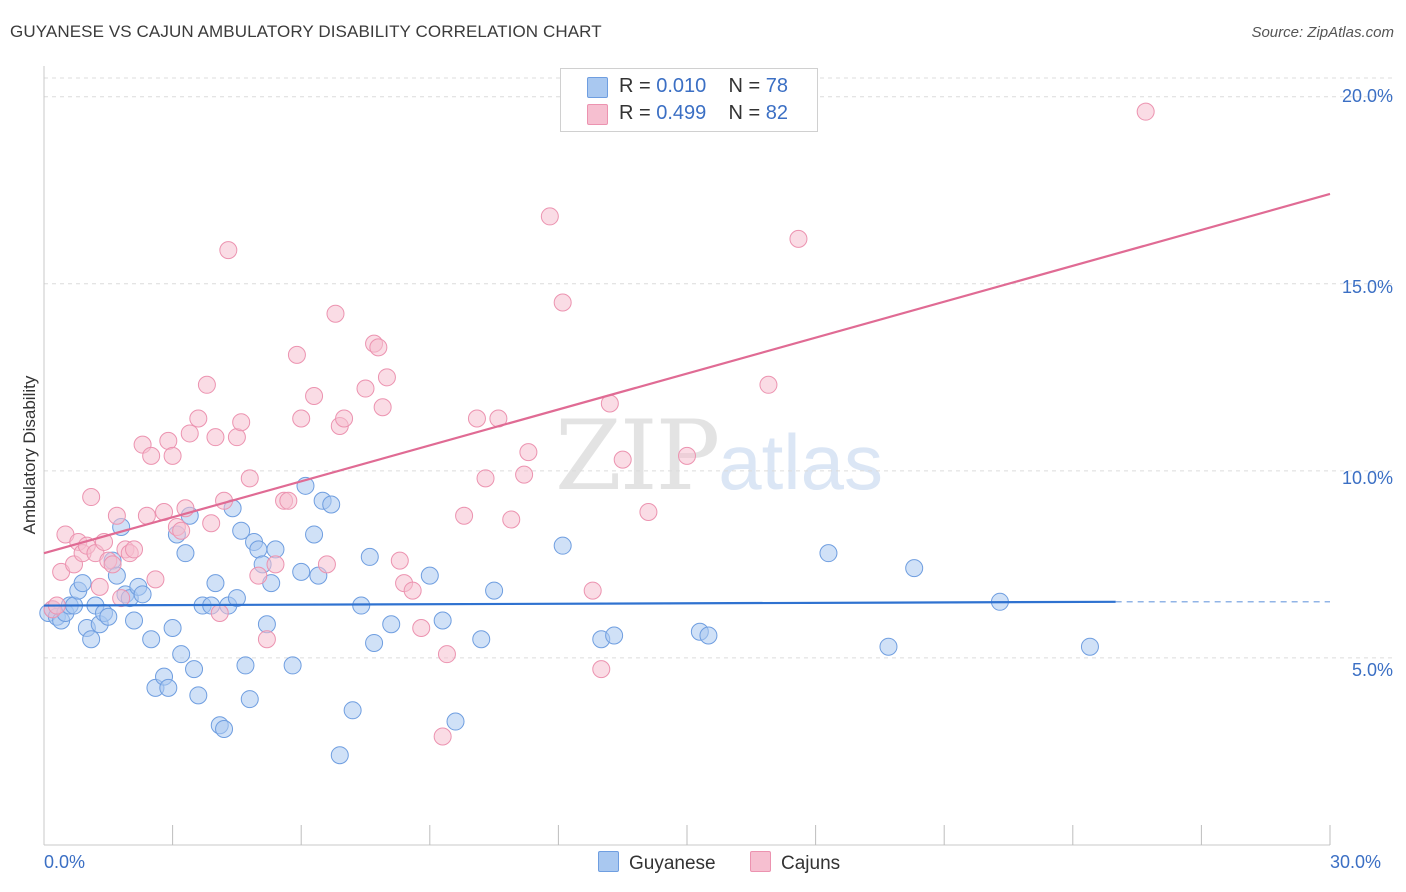 The height and width of the screenshot is (892, 1406). What do you see at coordinates (65, 862) in the screenshot?
I see `x-tick-label-min: 0.0%` at bounding box center [65, 862].